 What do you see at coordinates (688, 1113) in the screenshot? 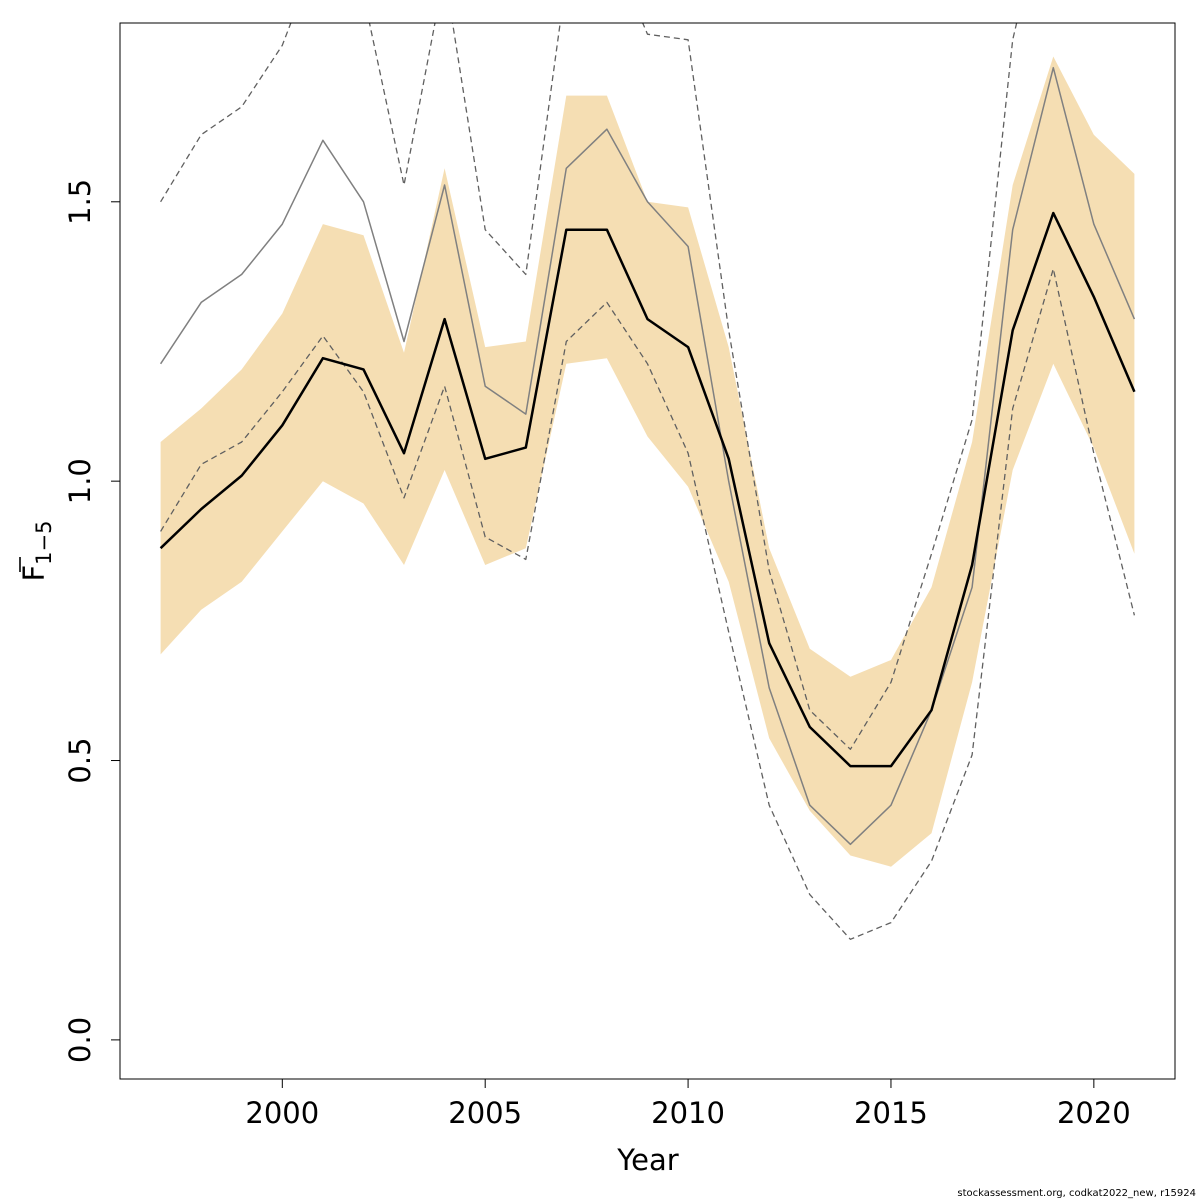
I see `x-tick-label: 2010` at bounding box center [688, 1113].